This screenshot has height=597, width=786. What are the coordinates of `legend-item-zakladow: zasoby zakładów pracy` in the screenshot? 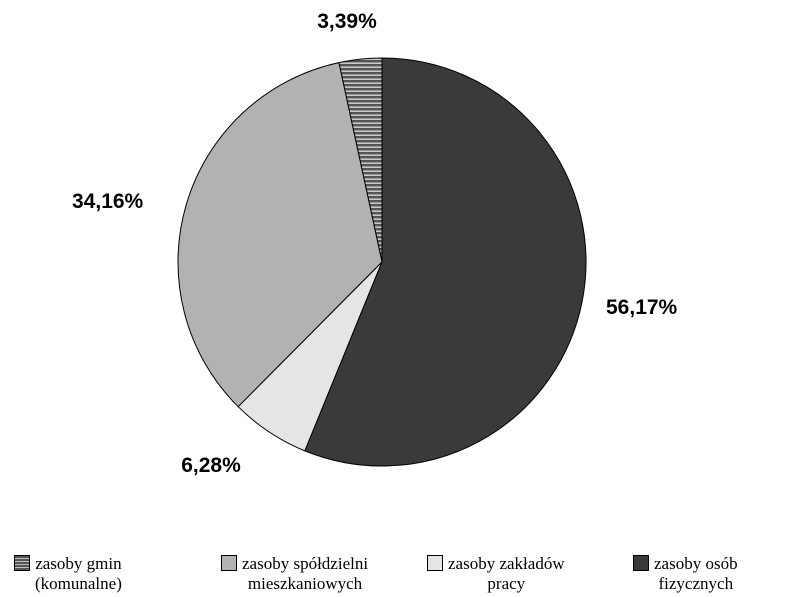 It's located at (496, 574).